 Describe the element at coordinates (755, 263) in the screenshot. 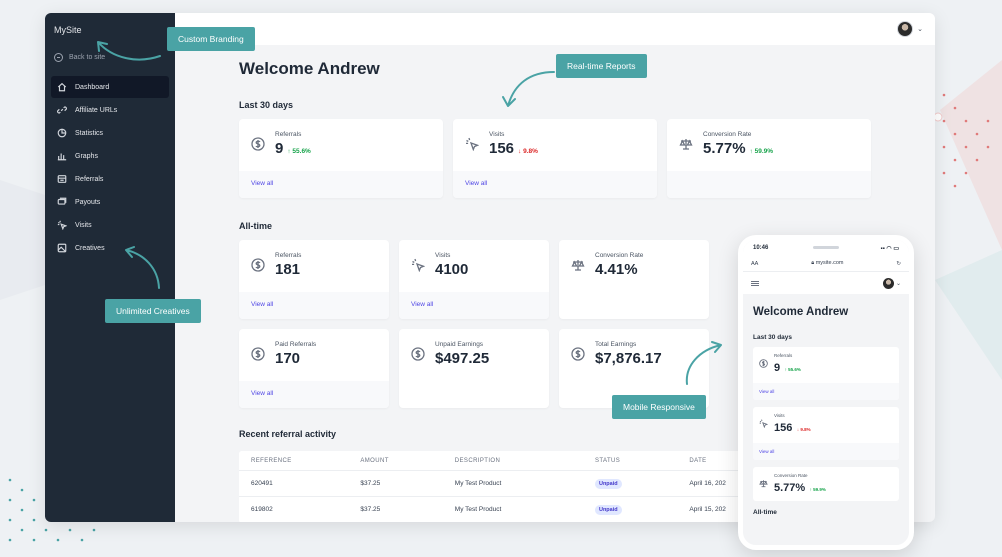

I see `text-size-button: AA` at that location.